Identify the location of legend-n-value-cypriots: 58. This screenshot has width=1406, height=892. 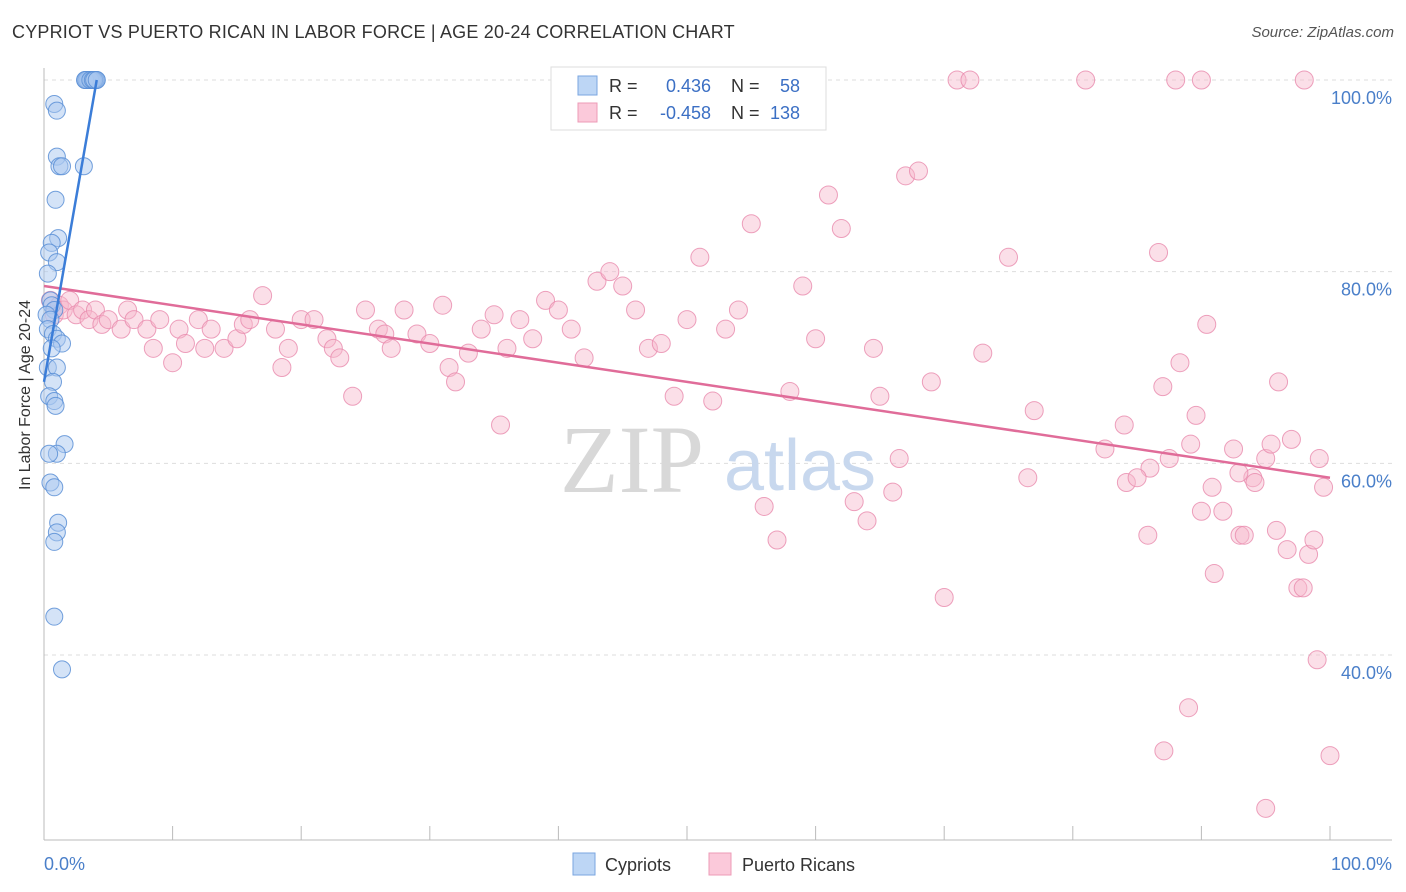
(790, 86).